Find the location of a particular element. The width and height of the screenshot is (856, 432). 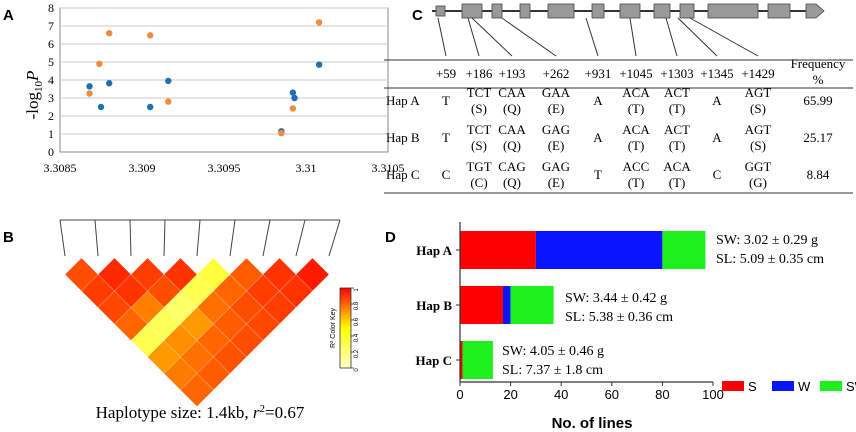

panel-b-key-tick-label: 0.6 is located at coordinates (357, 321).